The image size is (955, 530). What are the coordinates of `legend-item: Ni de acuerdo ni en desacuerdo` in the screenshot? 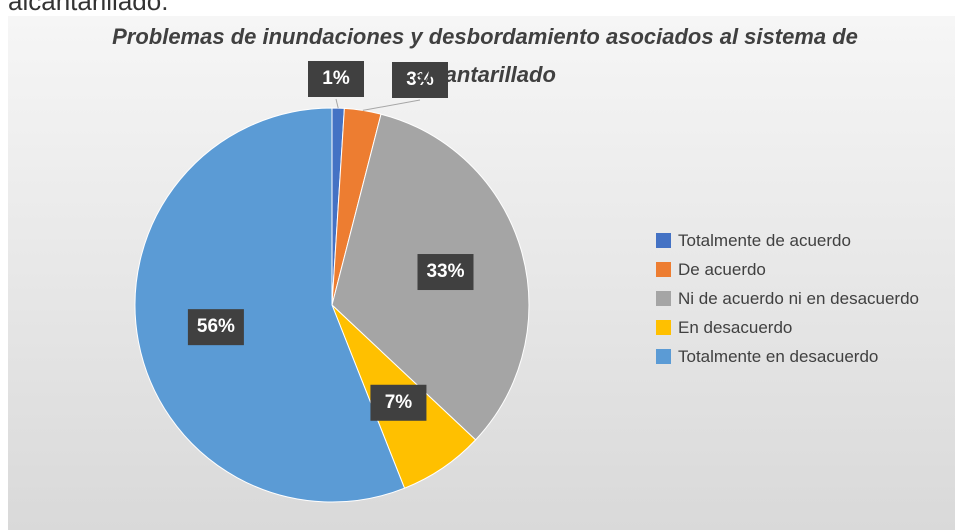 It's located at (802, 298).